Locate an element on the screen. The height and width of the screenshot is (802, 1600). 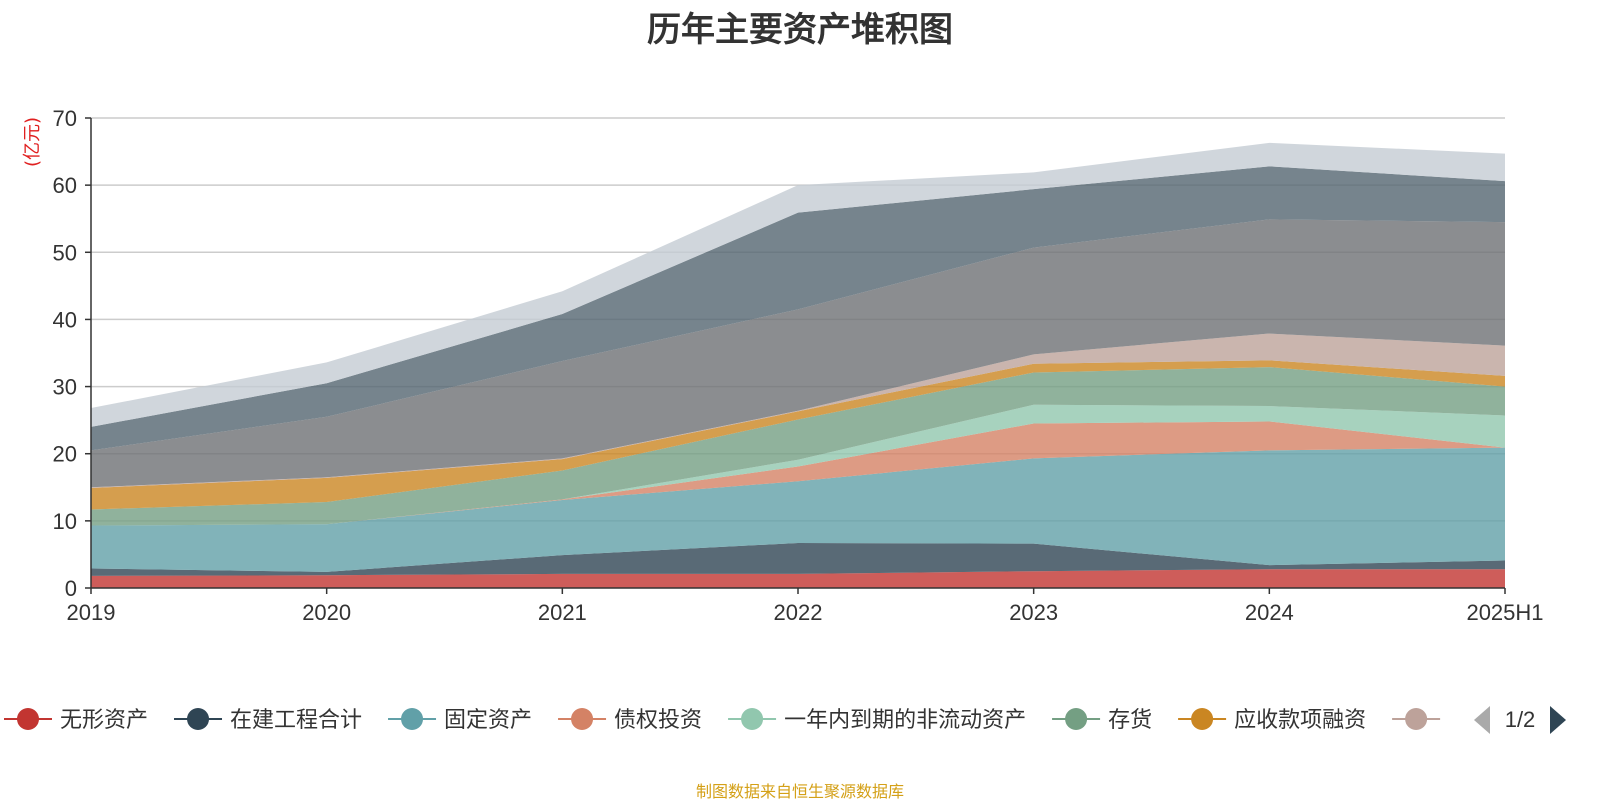
y-tick-label: 0 is located at coordinates (71, 588).